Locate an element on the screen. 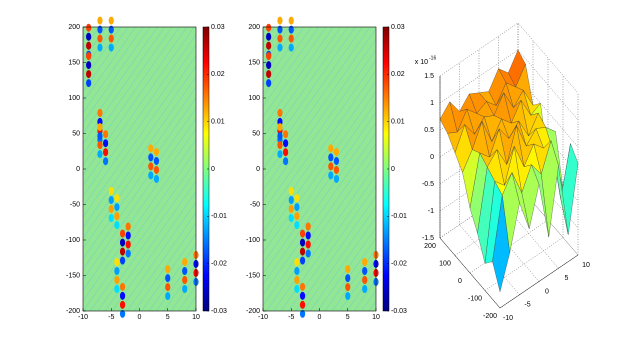 The image size is (640, 349). z-tick-label: 0.5 is located at coordinates (429, 130).